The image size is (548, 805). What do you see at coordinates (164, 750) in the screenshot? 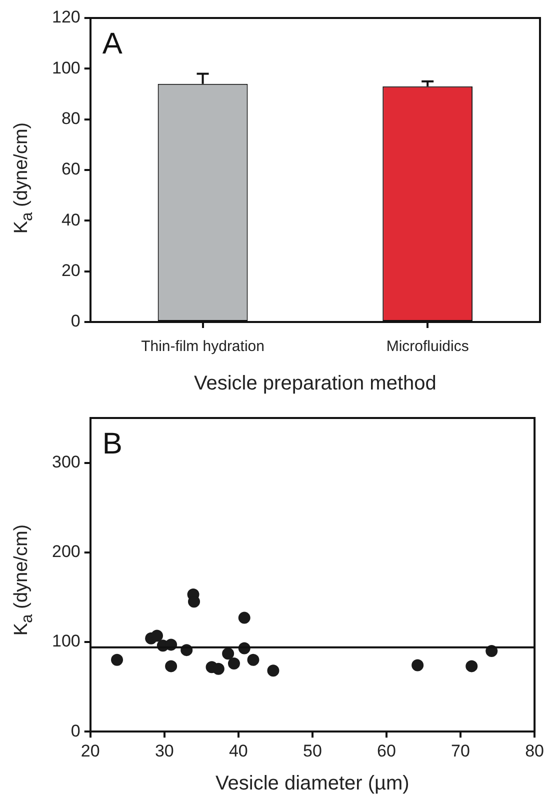
I see `x-tick-label: 30` at bounding box center [164, 750].